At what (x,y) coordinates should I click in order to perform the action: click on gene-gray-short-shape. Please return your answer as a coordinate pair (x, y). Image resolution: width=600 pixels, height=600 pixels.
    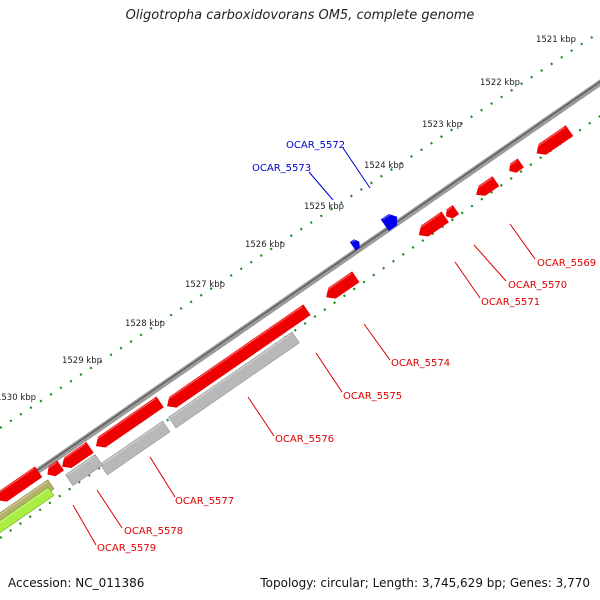
    Looking at the image, I should click on (84, 470).